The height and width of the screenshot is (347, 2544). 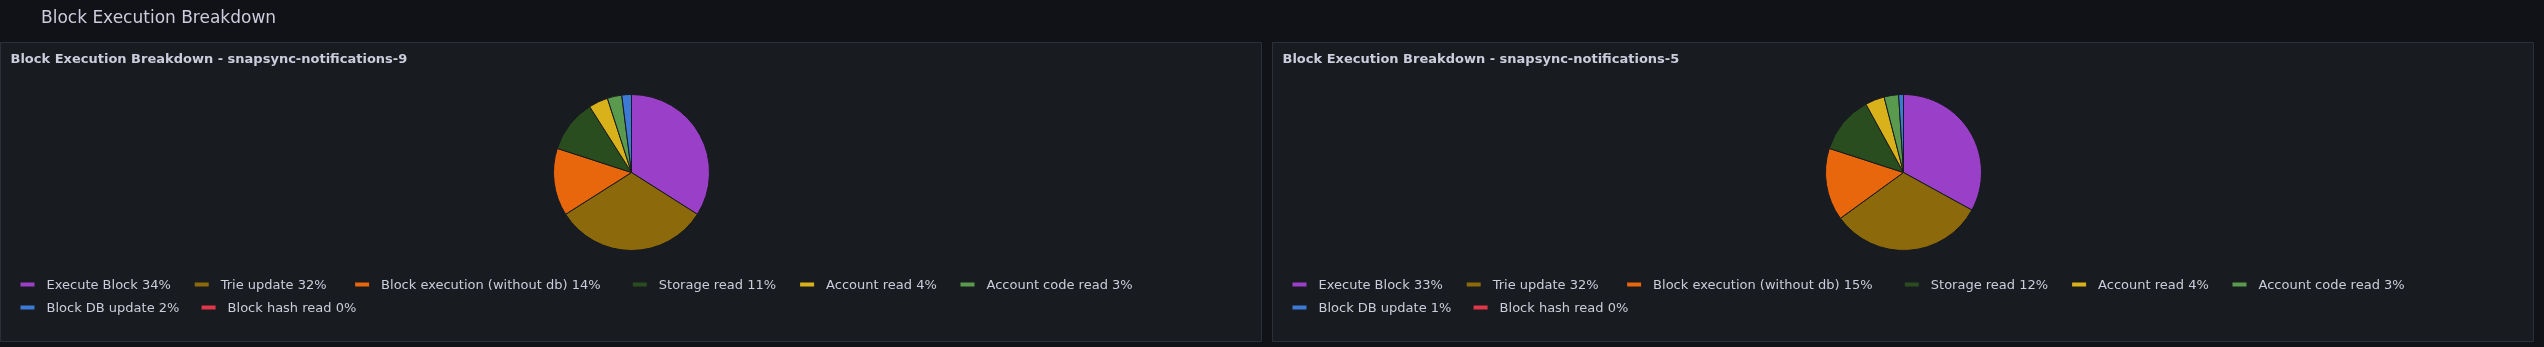 I want to click on legend-label: Storage read 12%, so click(x=1989, y=284).